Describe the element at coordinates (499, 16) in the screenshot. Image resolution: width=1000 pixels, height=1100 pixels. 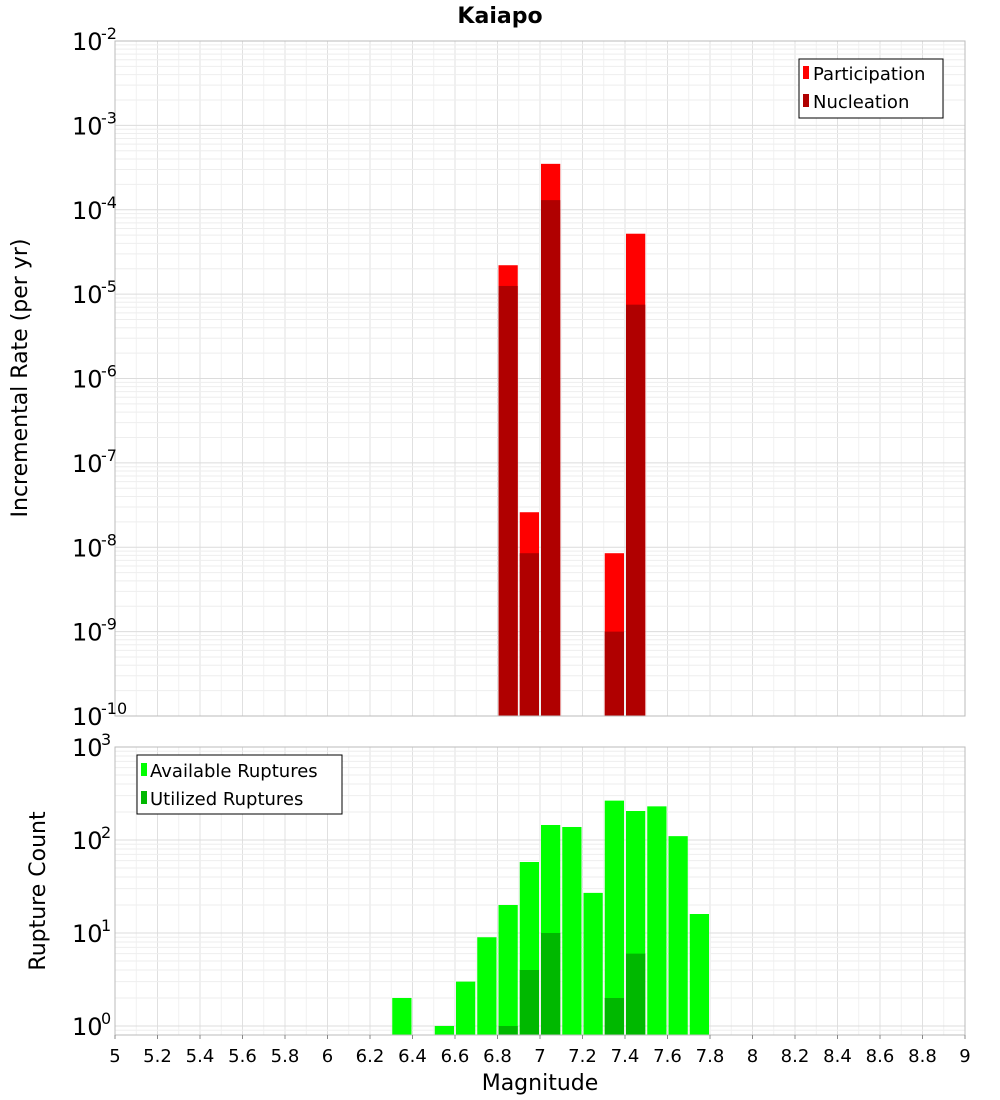
I see `chart-title: Kaiapo` at that location.